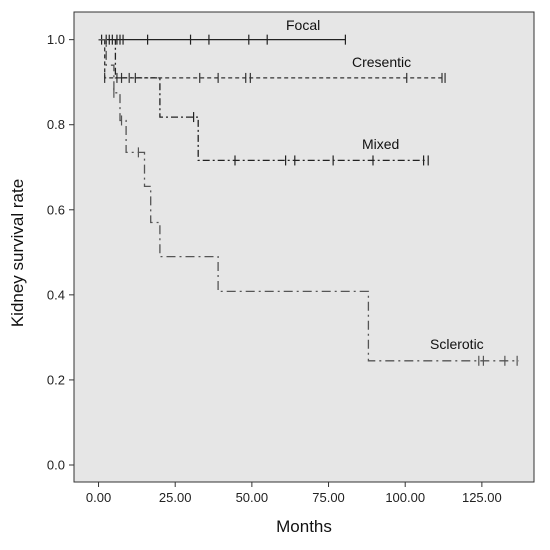 The height and width of the screenshot is (550, 550). I want to click on series-mixed, so click(263, 102).